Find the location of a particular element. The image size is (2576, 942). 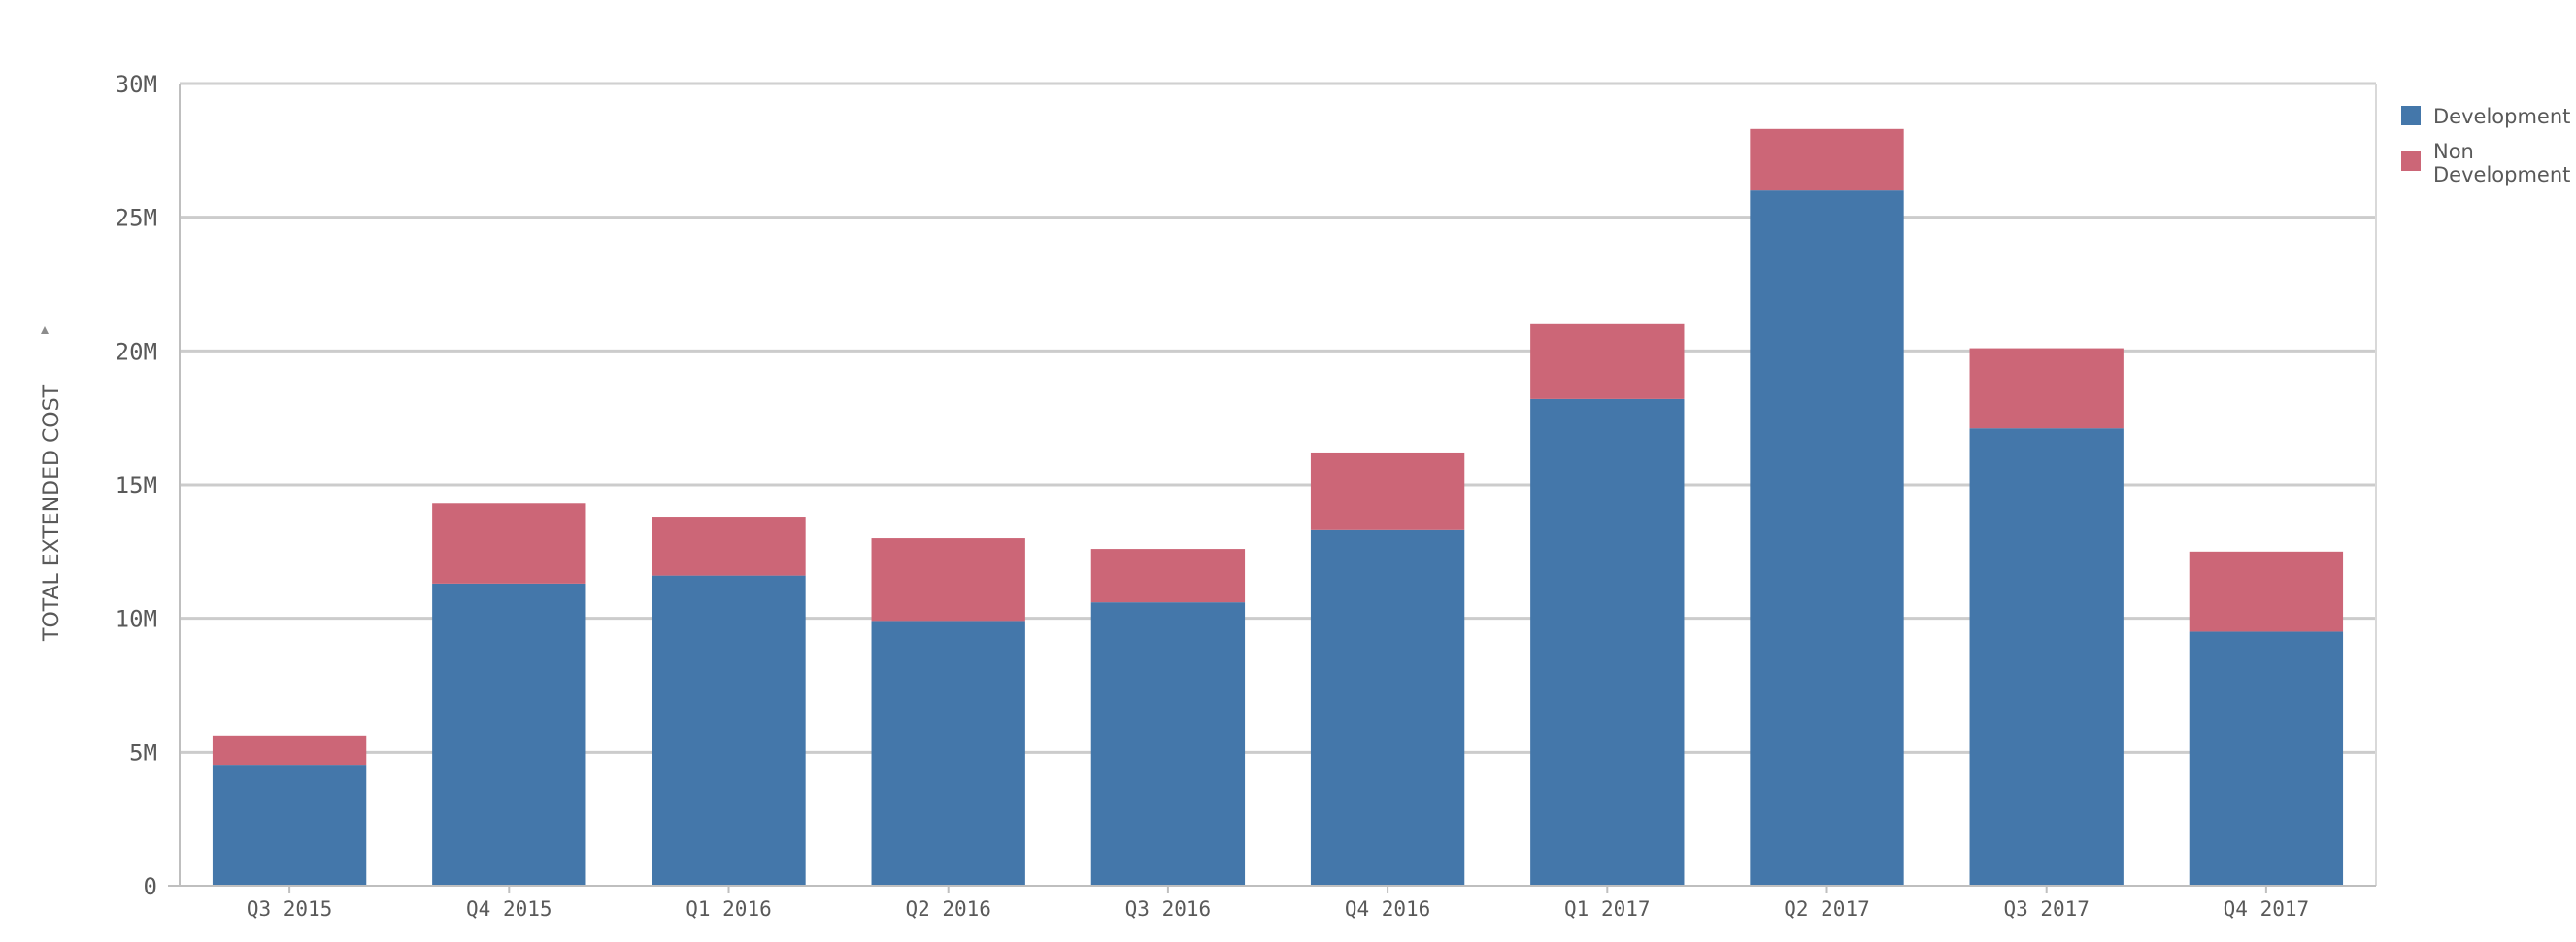

legend-label-development: Development is located at coordinates (2501, 116).